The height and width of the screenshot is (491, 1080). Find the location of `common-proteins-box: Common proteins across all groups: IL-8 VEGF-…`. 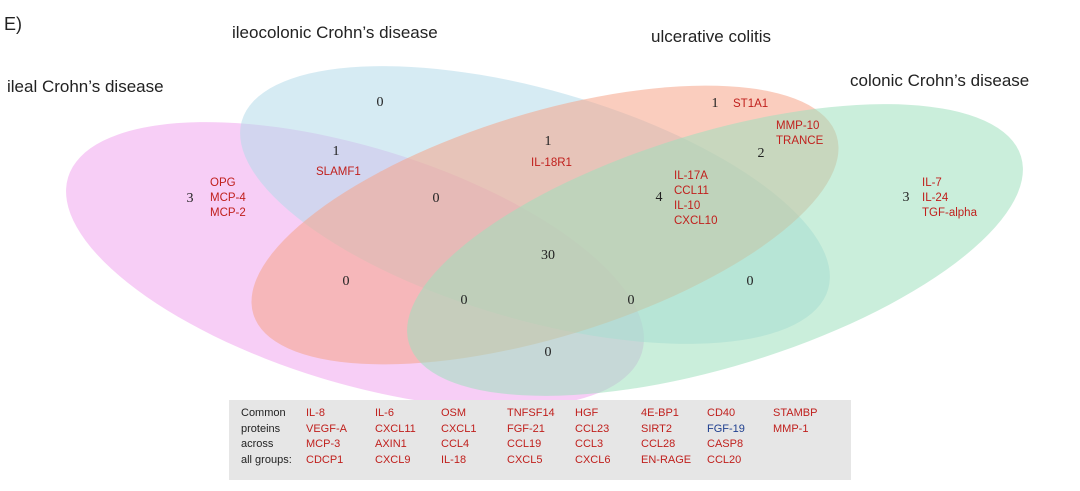

common-proteins-box: Common proteins across all groups: IL-8 VEGF-… is located at coordinates (540, 440).